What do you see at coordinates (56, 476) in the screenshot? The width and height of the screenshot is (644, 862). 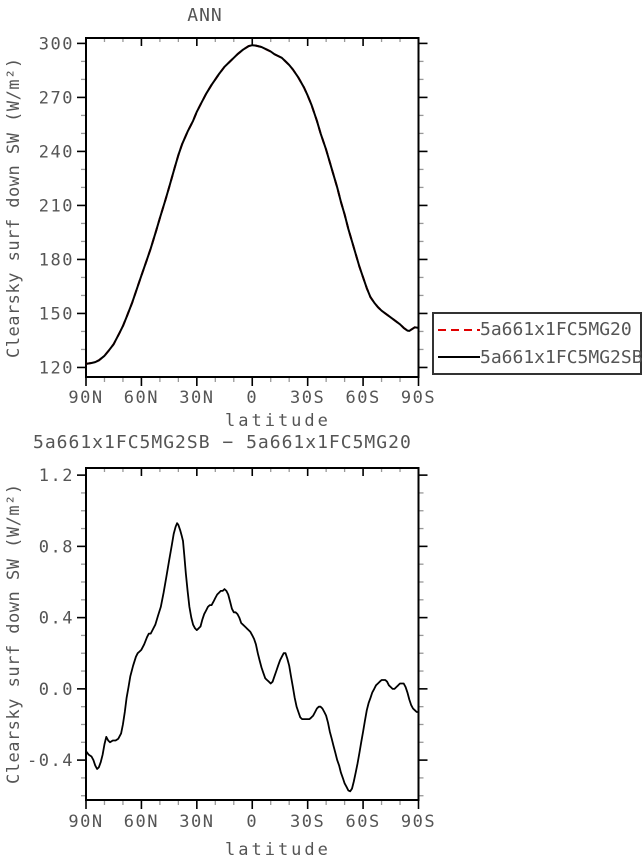 I see `y-tick-label: 1.2` at bounding box center [56, 476].